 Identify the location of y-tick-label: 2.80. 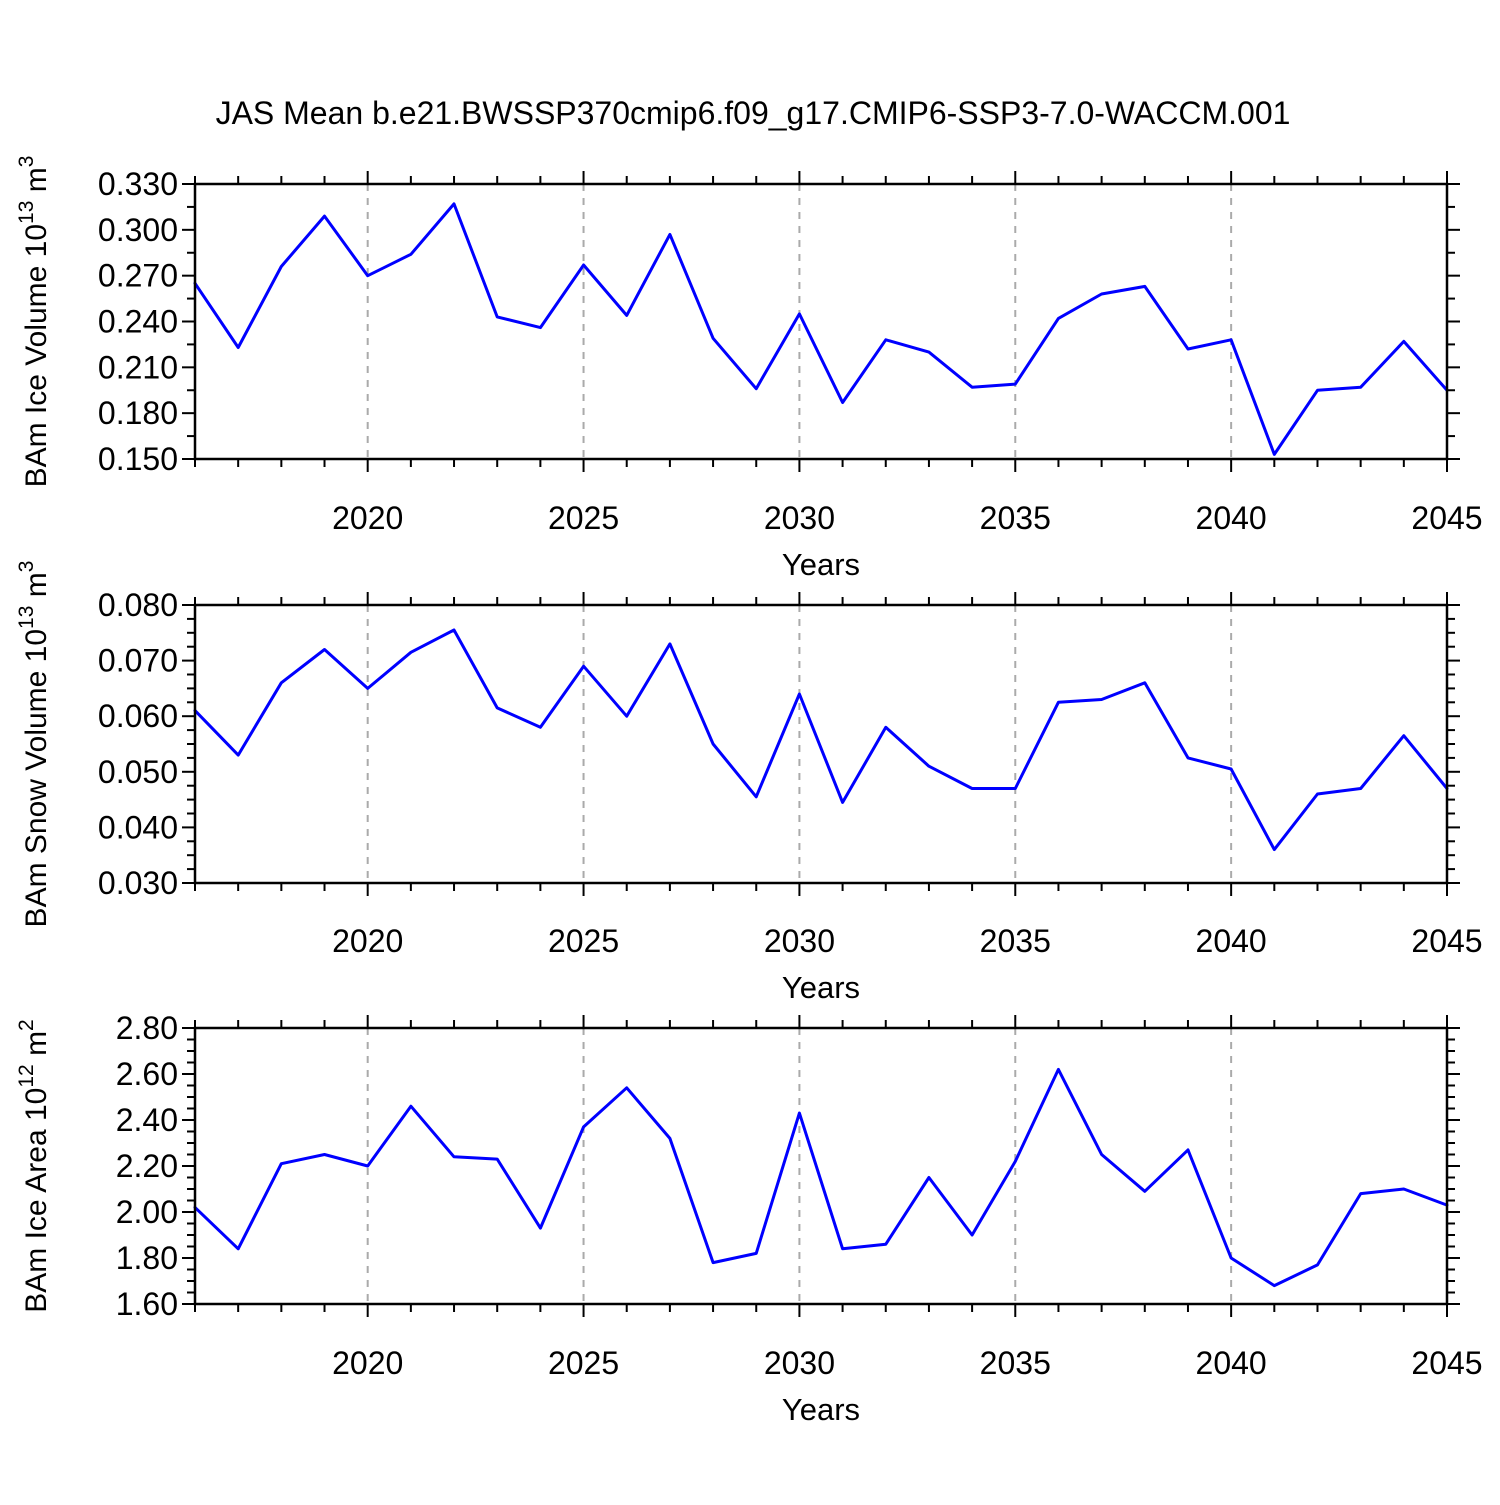
(147, 1028).